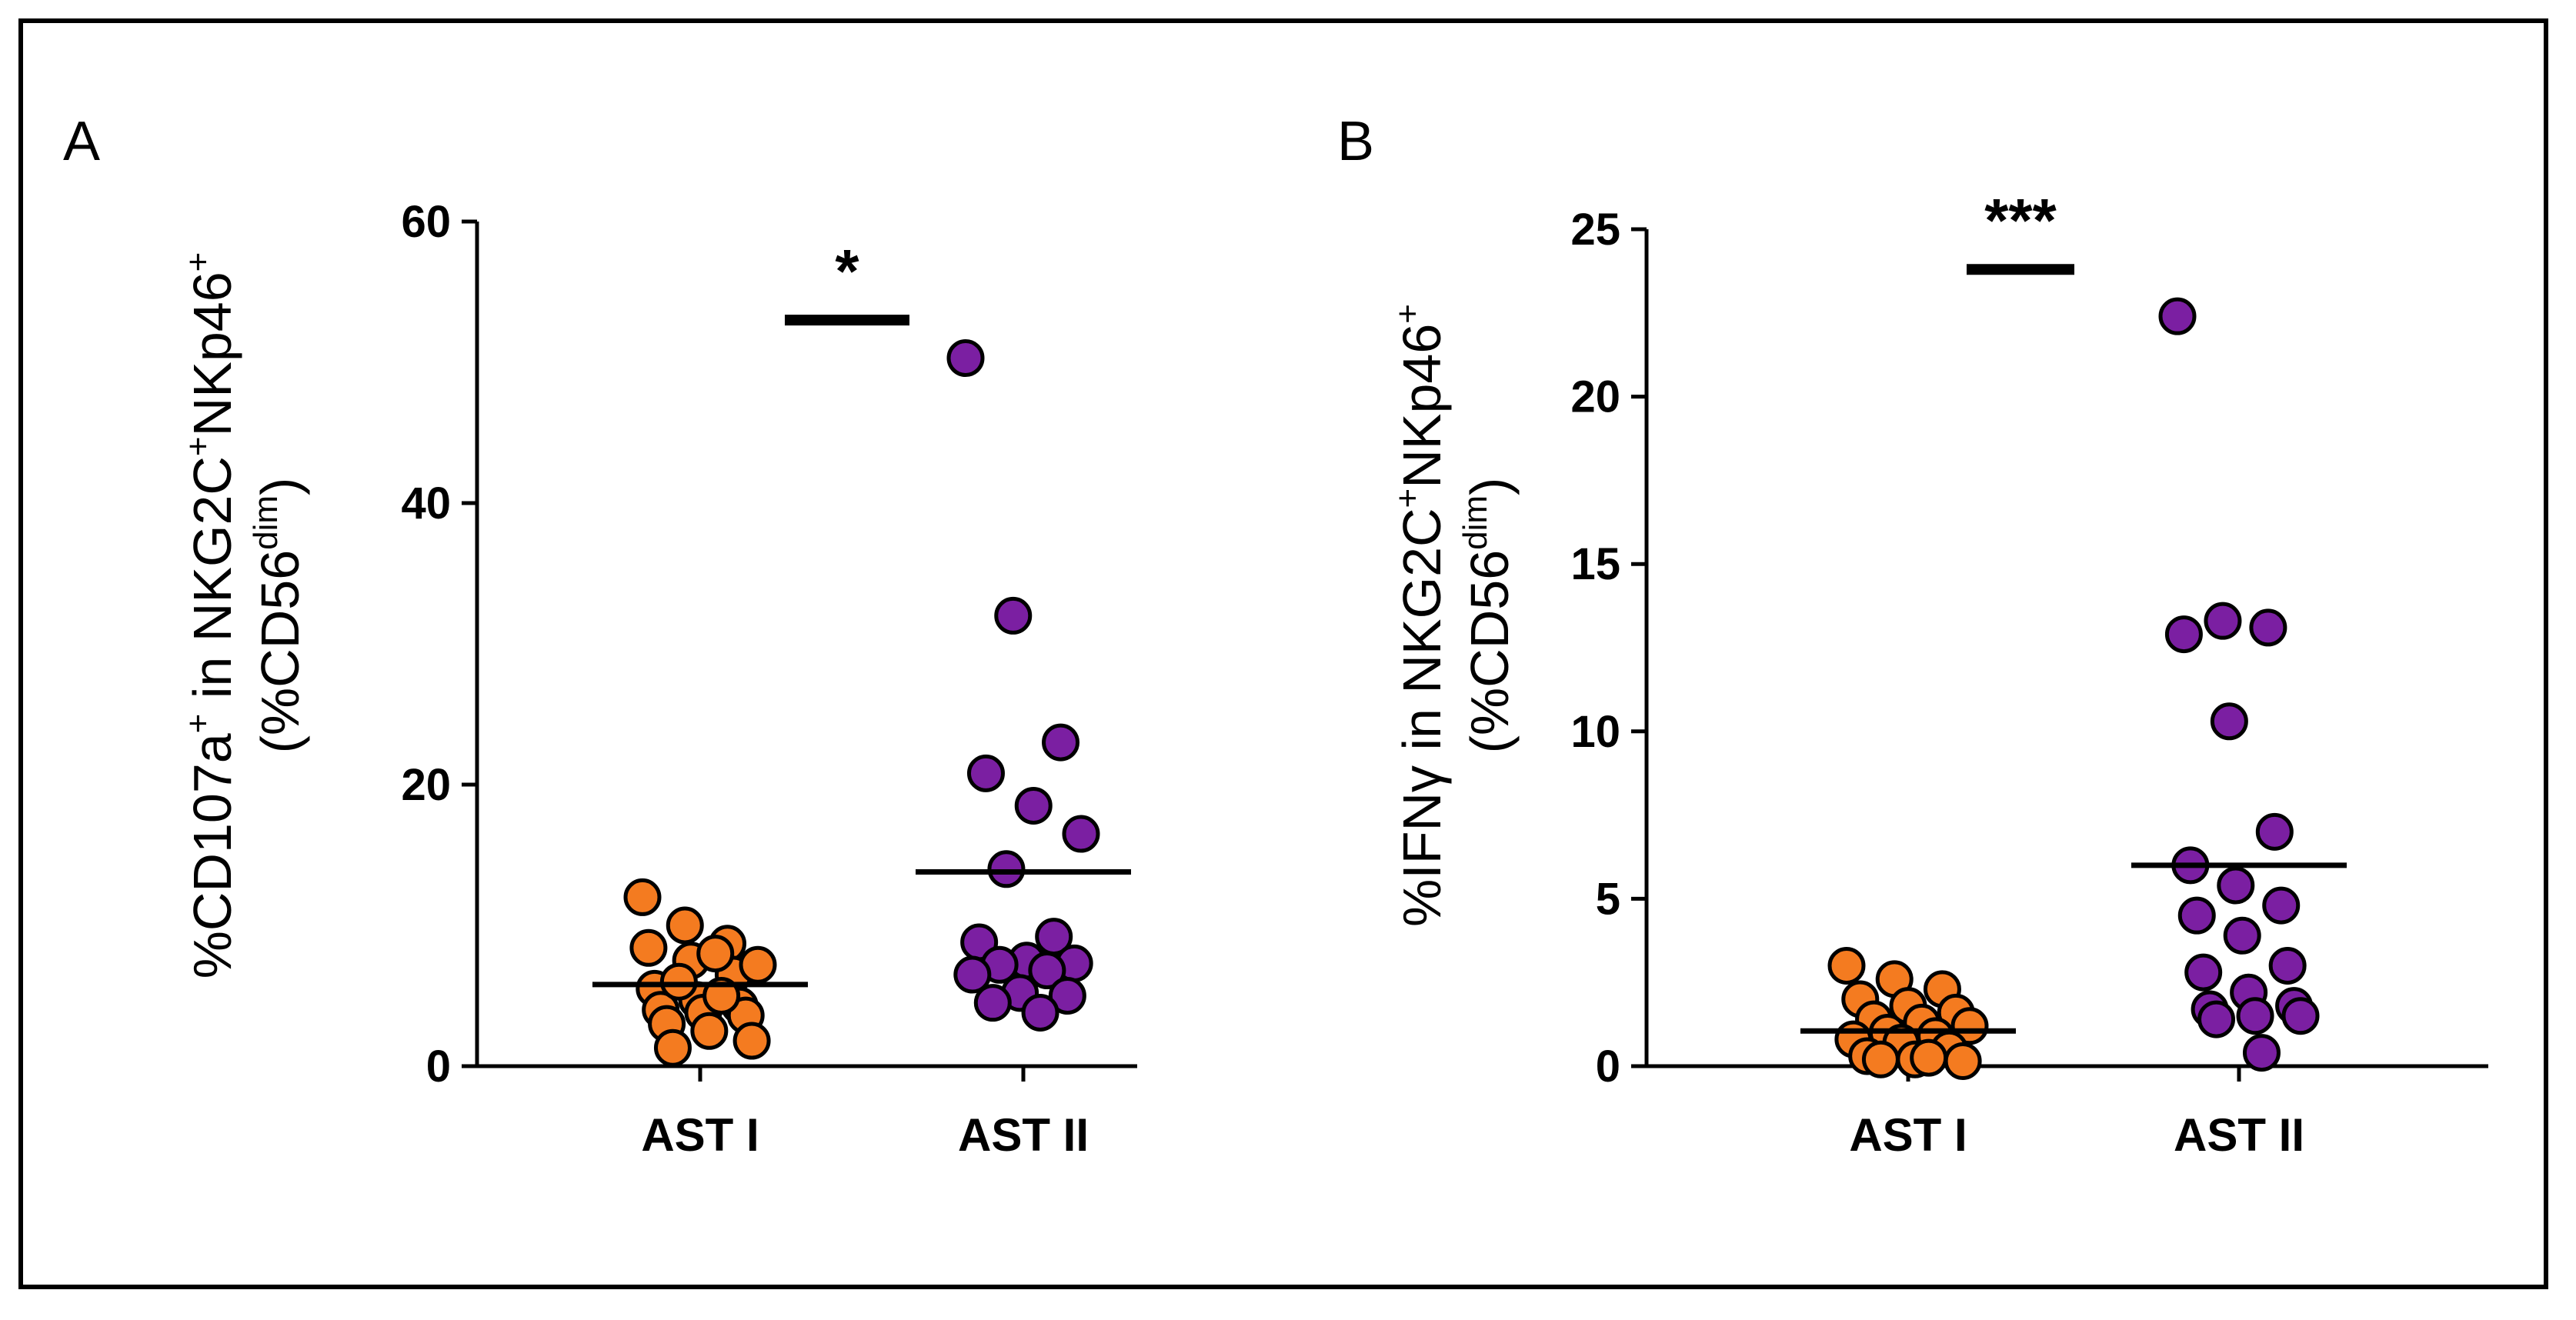 The image size is (2576, 1320). I want to click on panel-a-marks, so click(862, 691).